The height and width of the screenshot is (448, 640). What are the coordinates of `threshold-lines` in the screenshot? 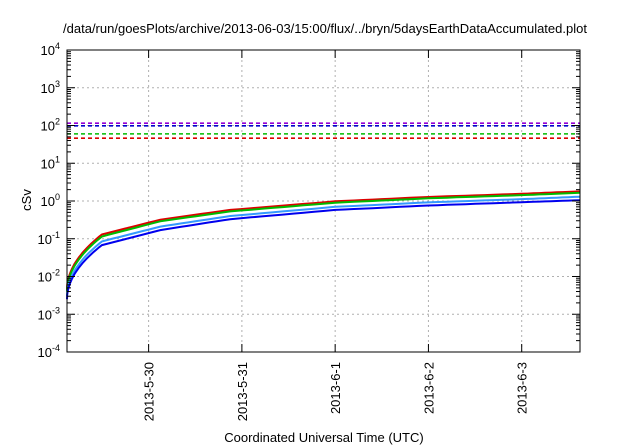 It's located at (323, 131).